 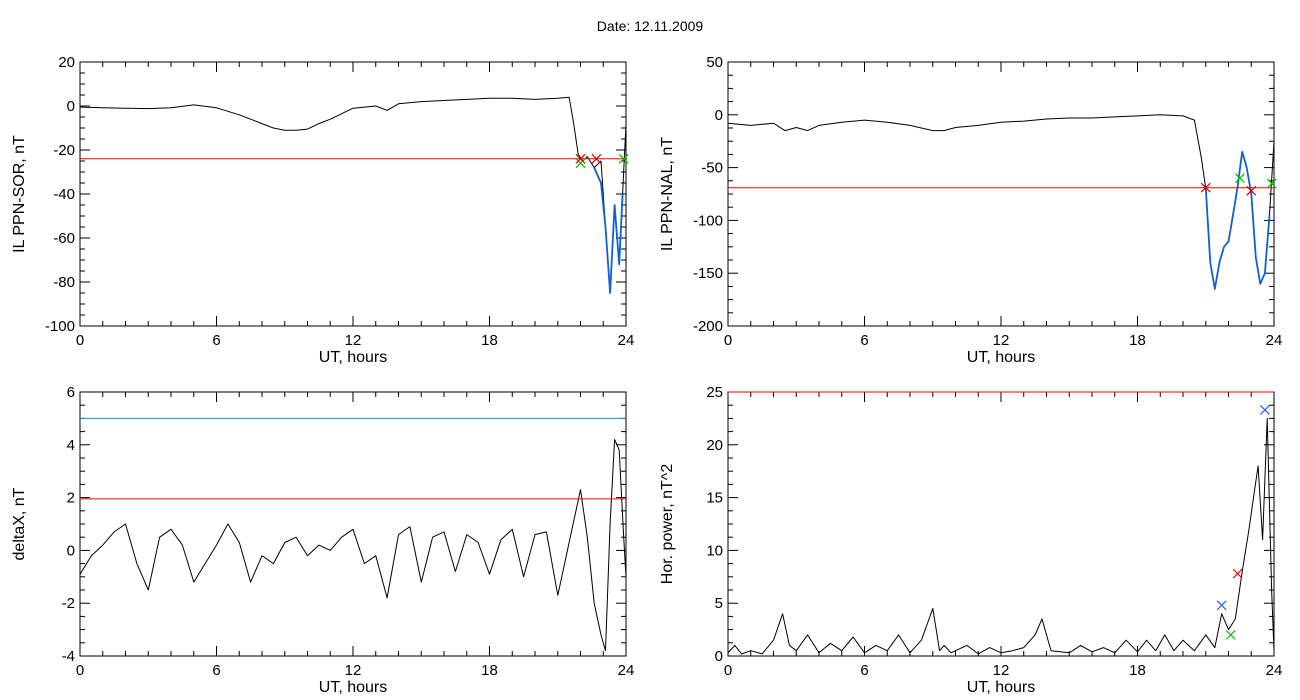 What do you see at coordinates (64, 238) in the screenshot?
I see `y-tick-label: -60` at bounding box center [64, 238].